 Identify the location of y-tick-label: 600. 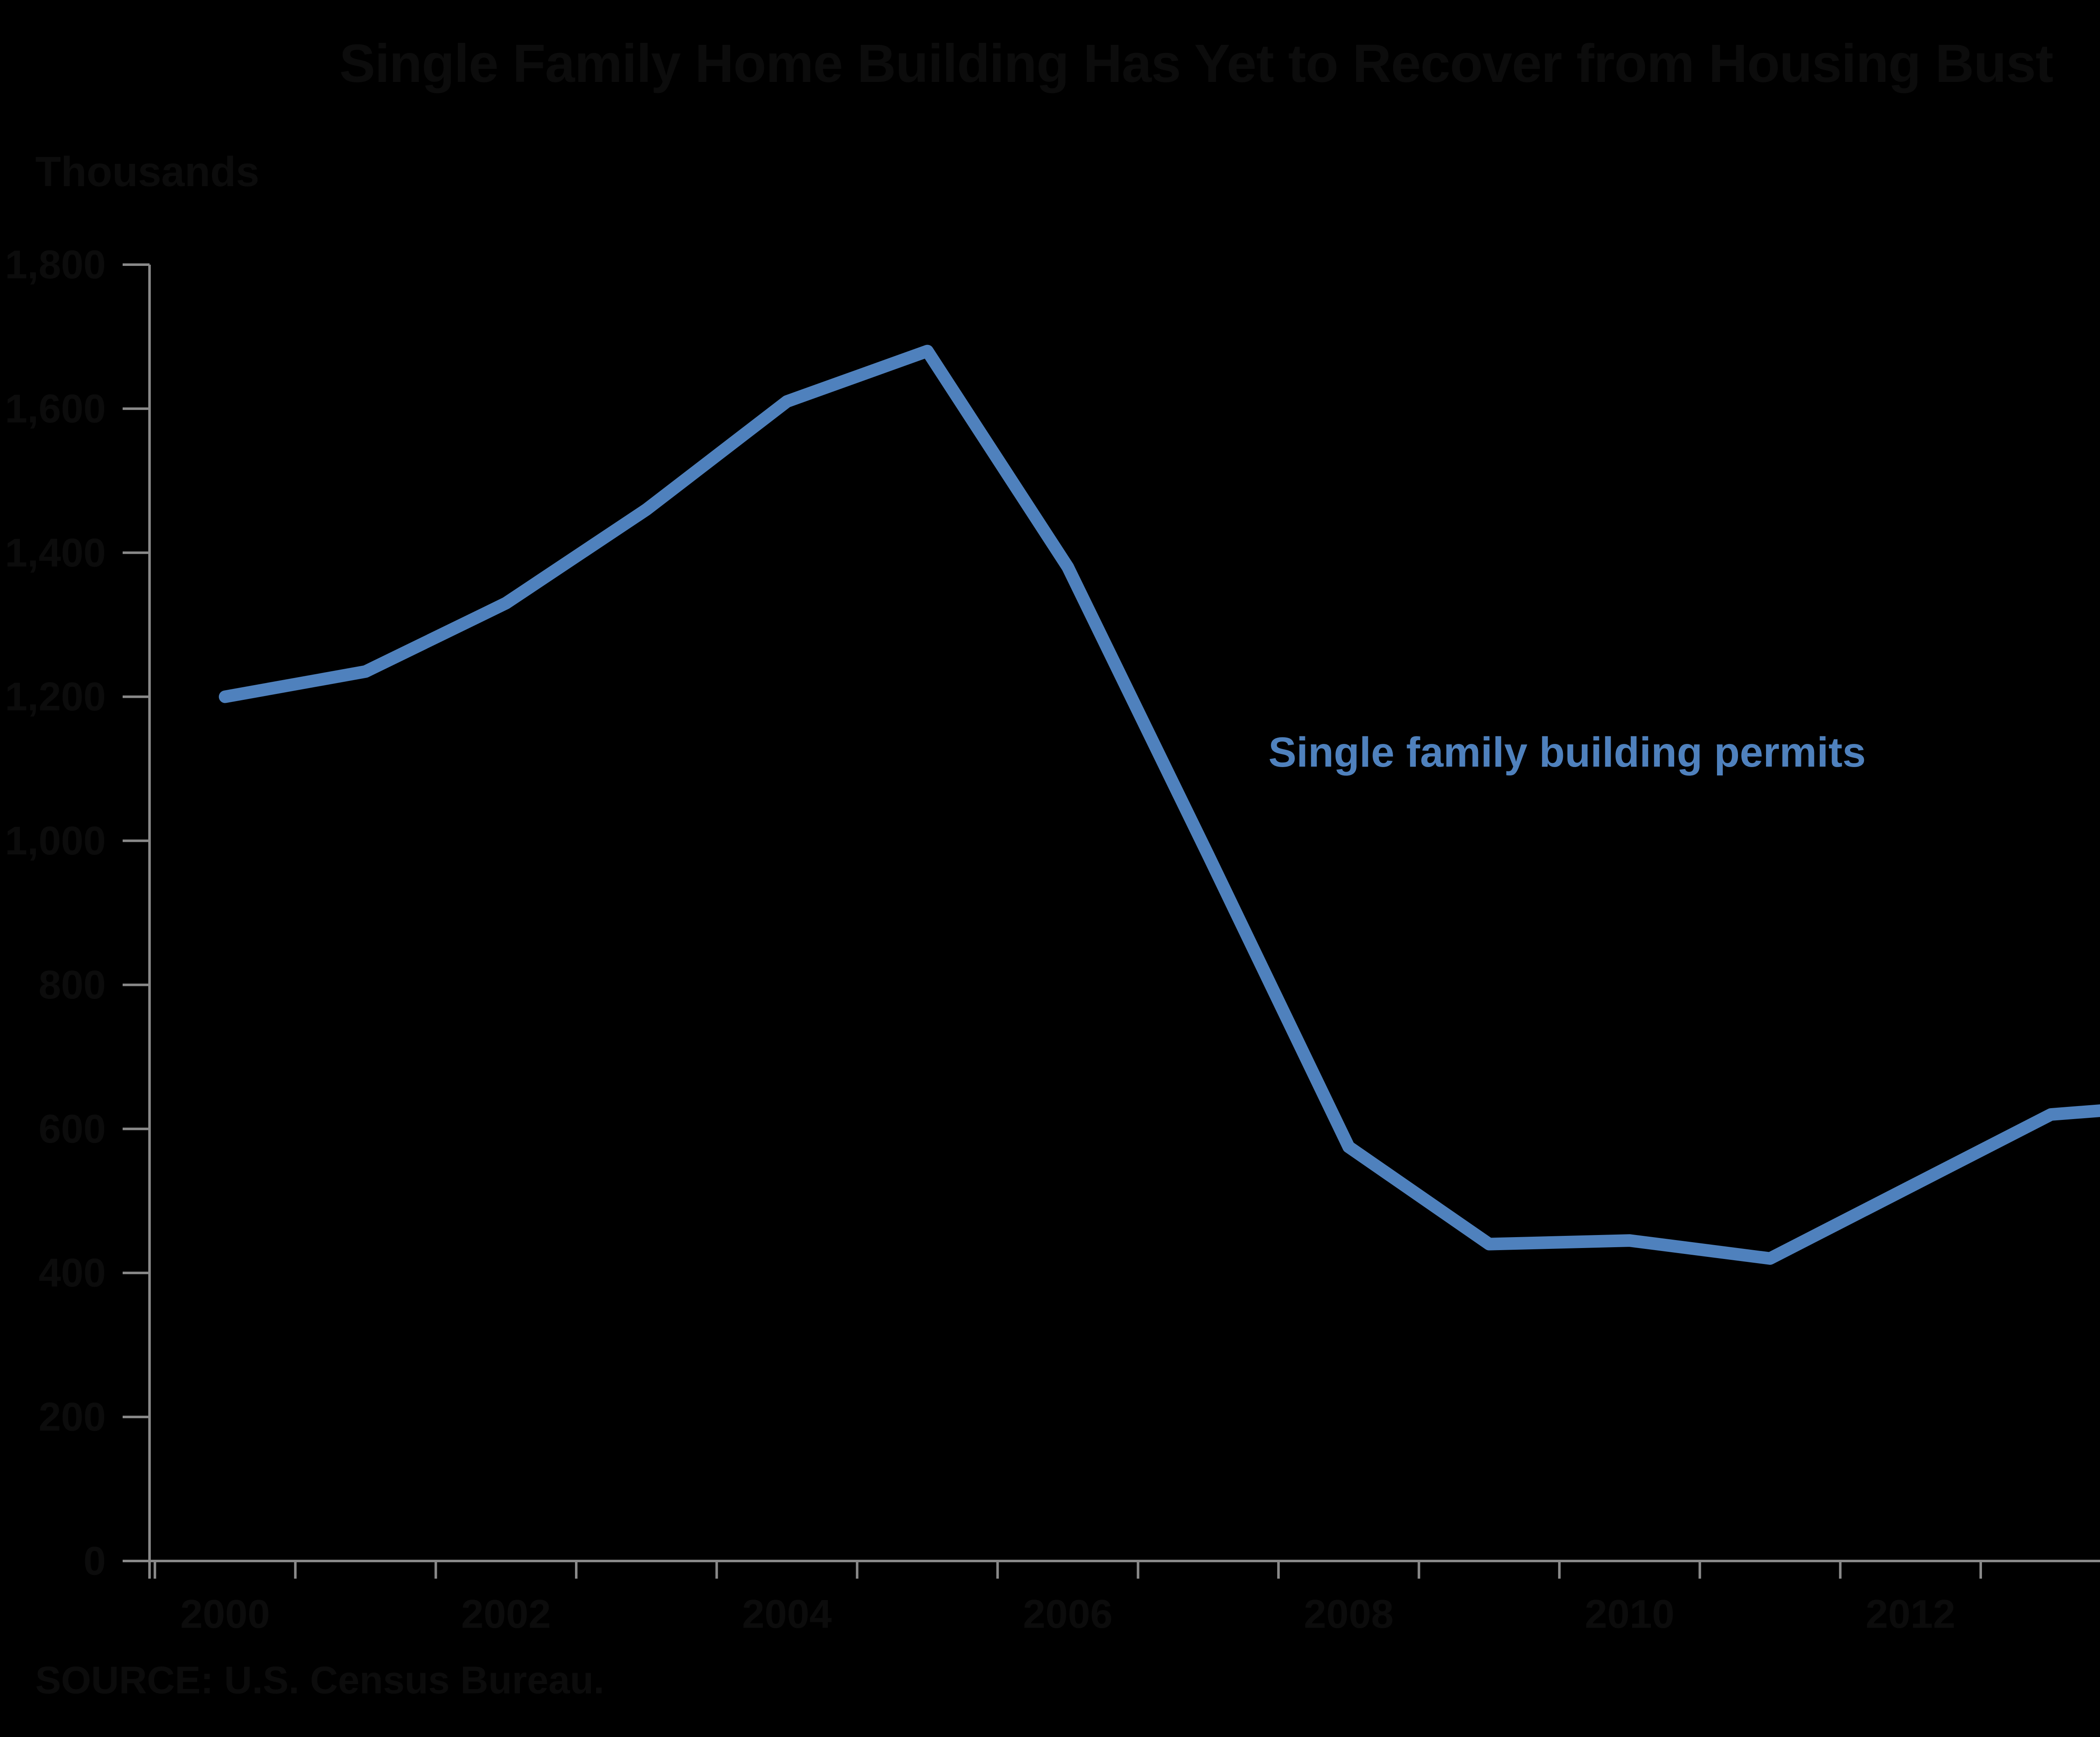
(72, 1128).